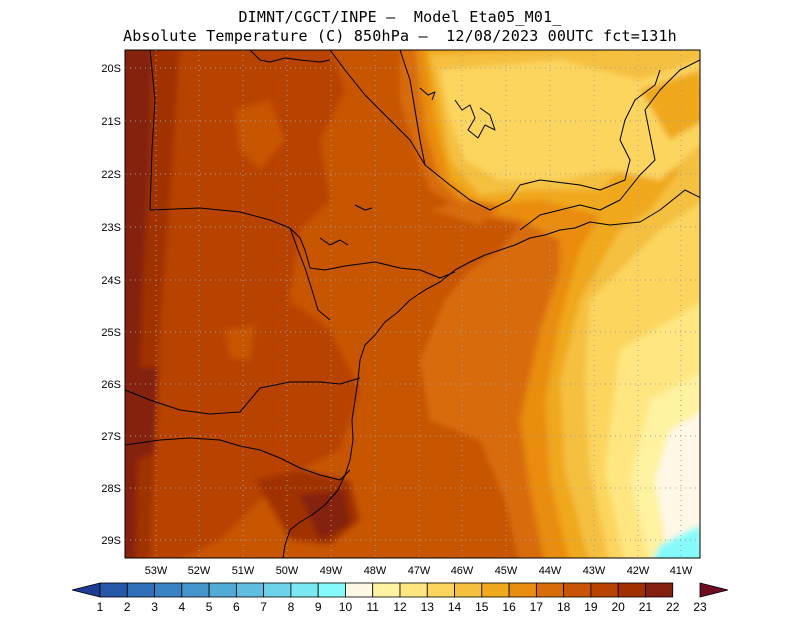 Image resolution: width=800 pixels, height=618 pixels. What do you see at coordinates (100, 607) in the screenshot?
I see `colorbar-label: 1` at bounding box center [100, 607].